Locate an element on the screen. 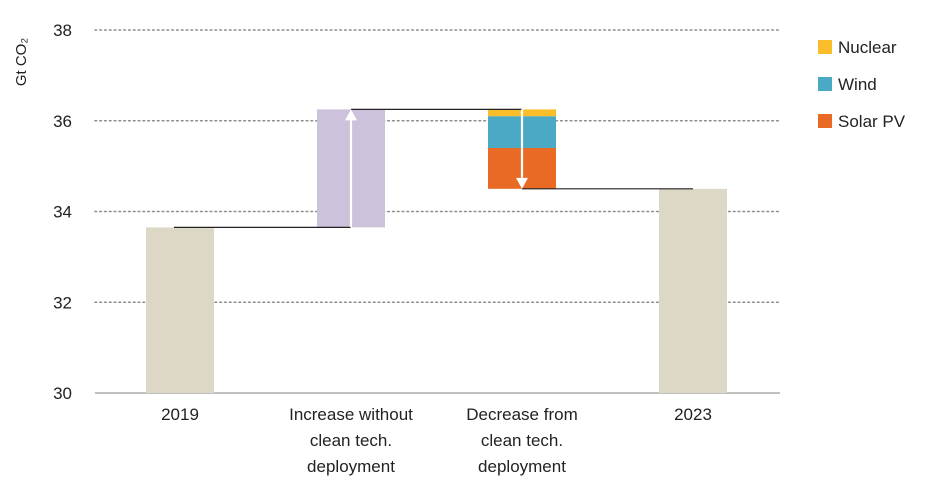  legend: Nuclear Wind Solar PV is located at coordinates (862, 84).